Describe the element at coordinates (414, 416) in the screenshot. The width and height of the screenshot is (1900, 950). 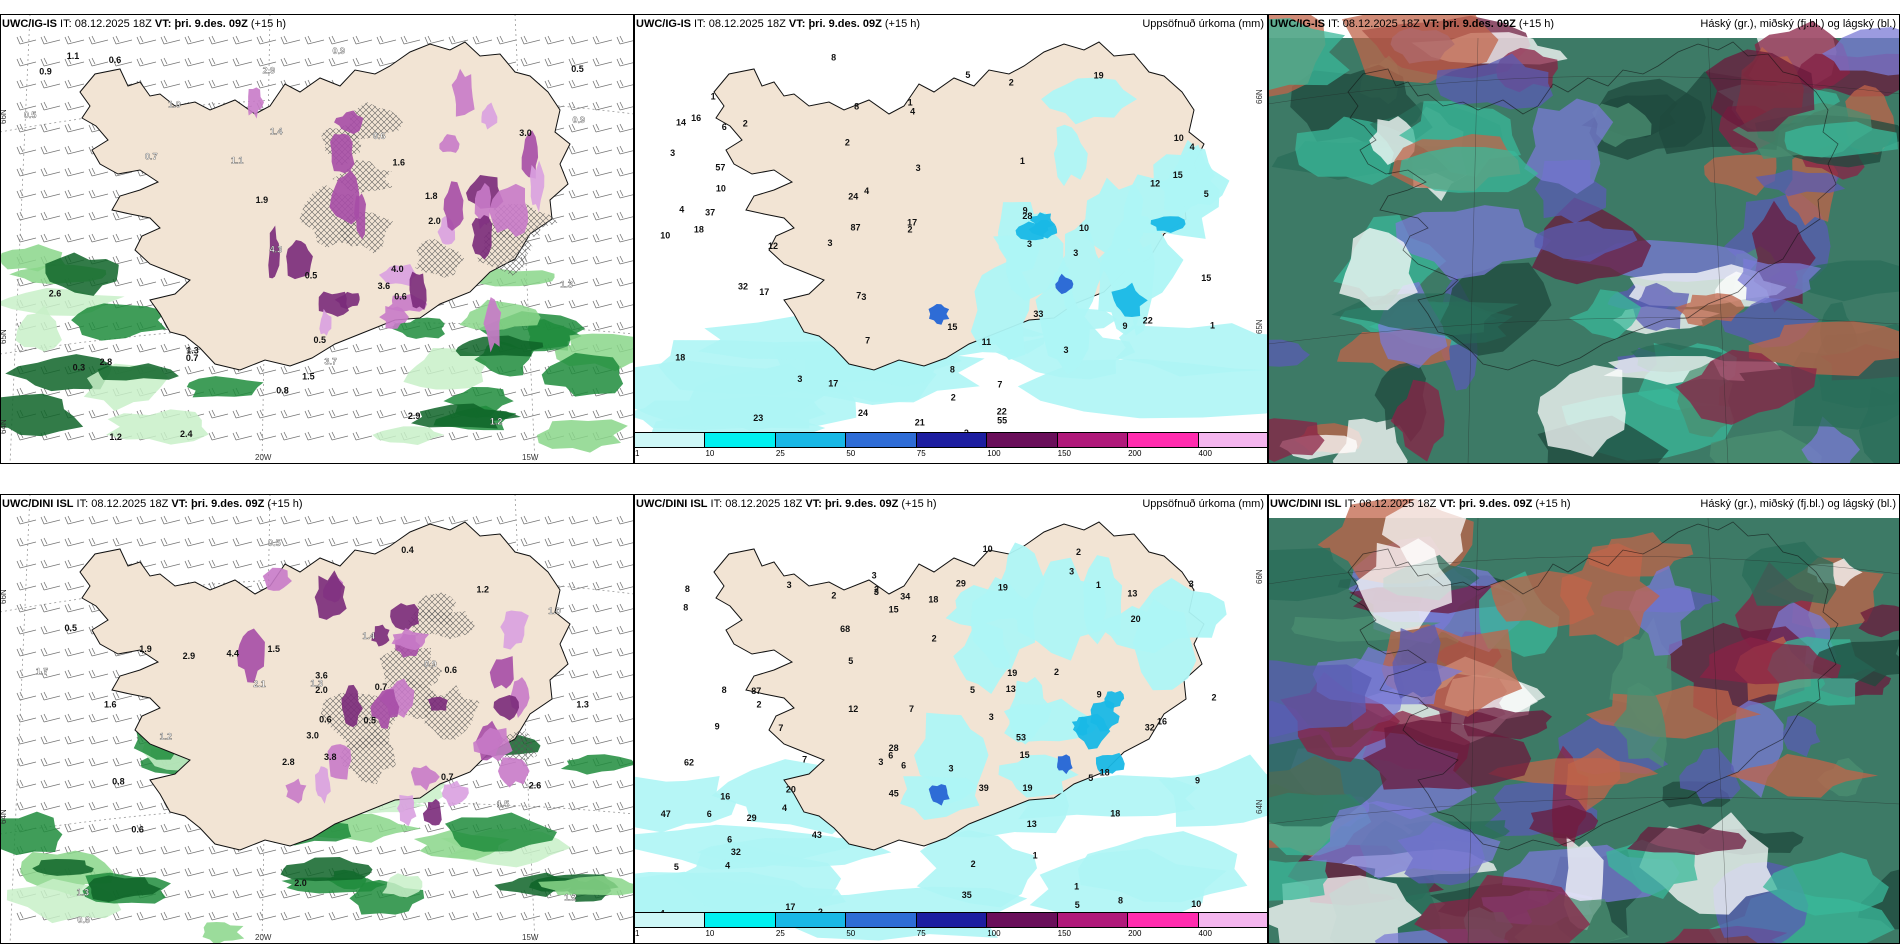
I see `precip-value-label: 2.9` at that location.